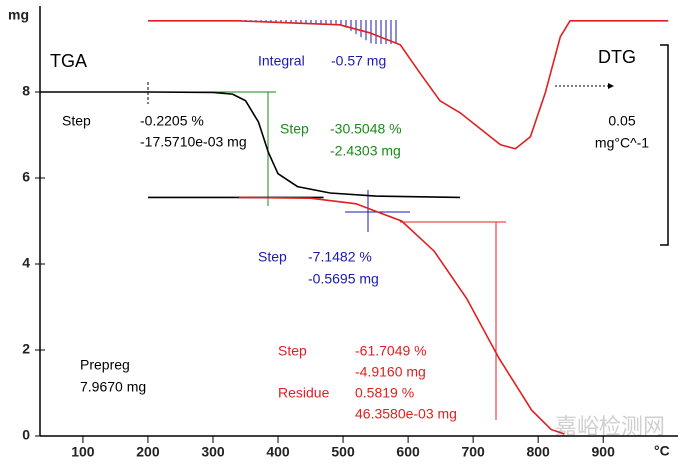 This screenshot has height=469, width=680. What do you see at coordinates (193, 142) in the screenshot?
I see `annotation: -17.5710e-03 mg` at bounding box center [193, 142].